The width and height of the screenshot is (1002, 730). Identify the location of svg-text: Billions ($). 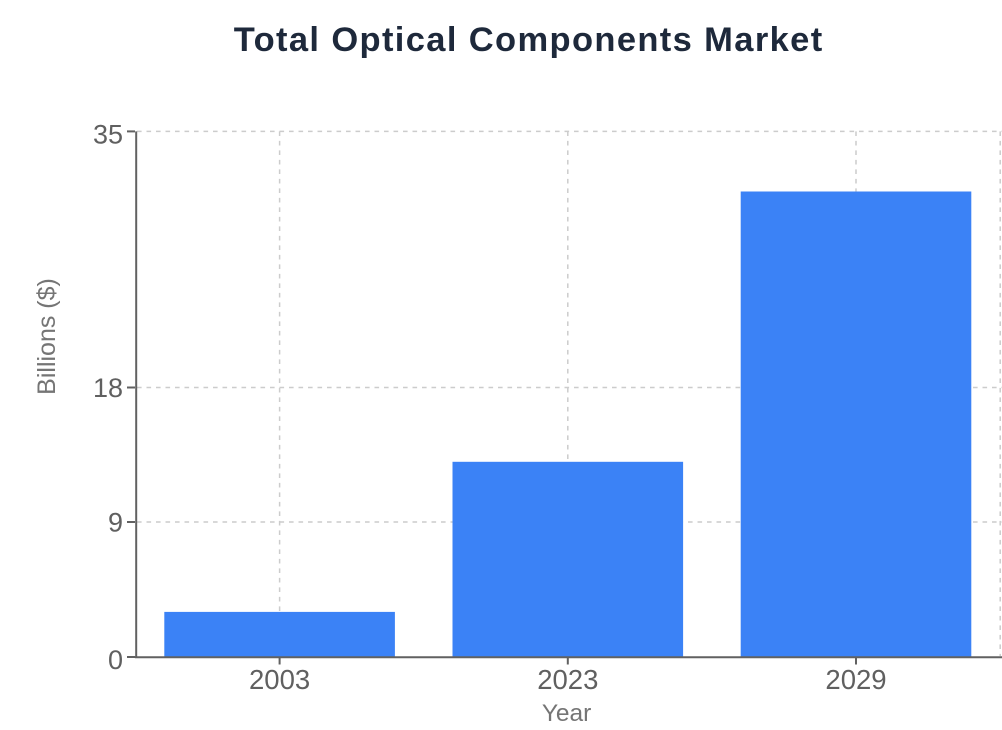
(47, 336).